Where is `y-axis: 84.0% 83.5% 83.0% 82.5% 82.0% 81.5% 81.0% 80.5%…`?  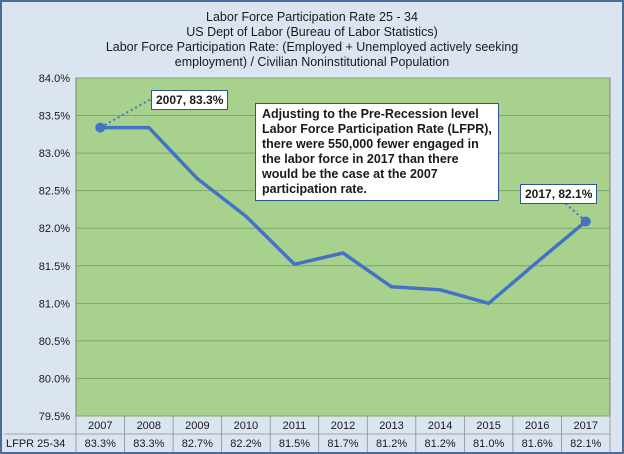 y-axis: 84.0% 83.5% 83.0% 82.5% 82.0% 81.5% 81.0% 80.5%… is located at coordinates (54, 248).